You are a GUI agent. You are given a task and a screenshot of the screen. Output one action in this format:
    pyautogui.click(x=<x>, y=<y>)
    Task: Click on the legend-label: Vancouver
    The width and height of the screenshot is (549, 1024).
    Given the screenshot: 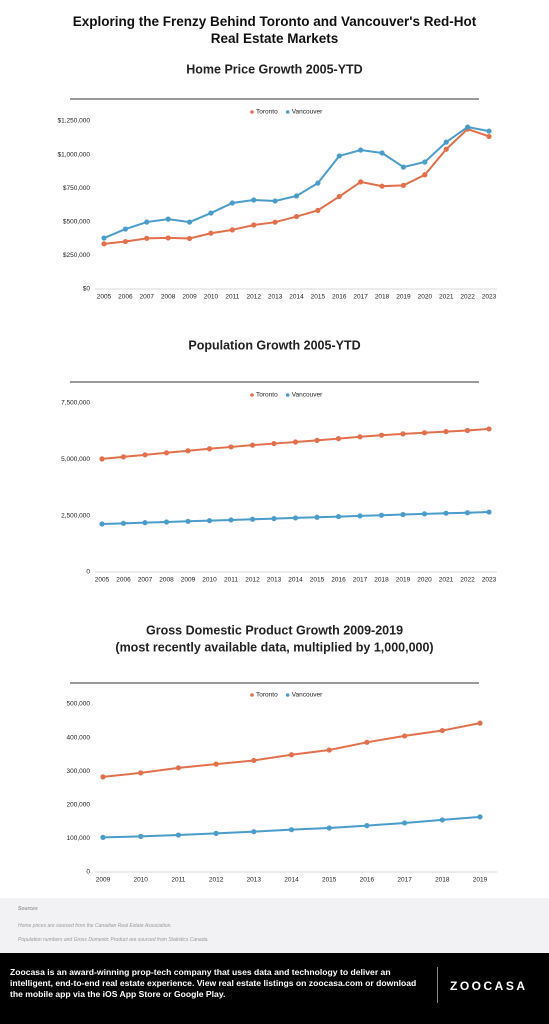 What is the action you would take?
    pyautogui.click(x=307, y=695)
    